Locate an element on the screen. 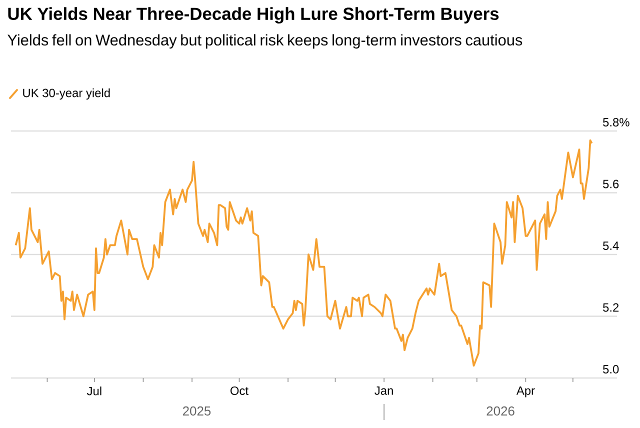  chart-title: UK Yields Near Three-Decade High Lure Short-Term Buyers is located at coordinates (253, 15).